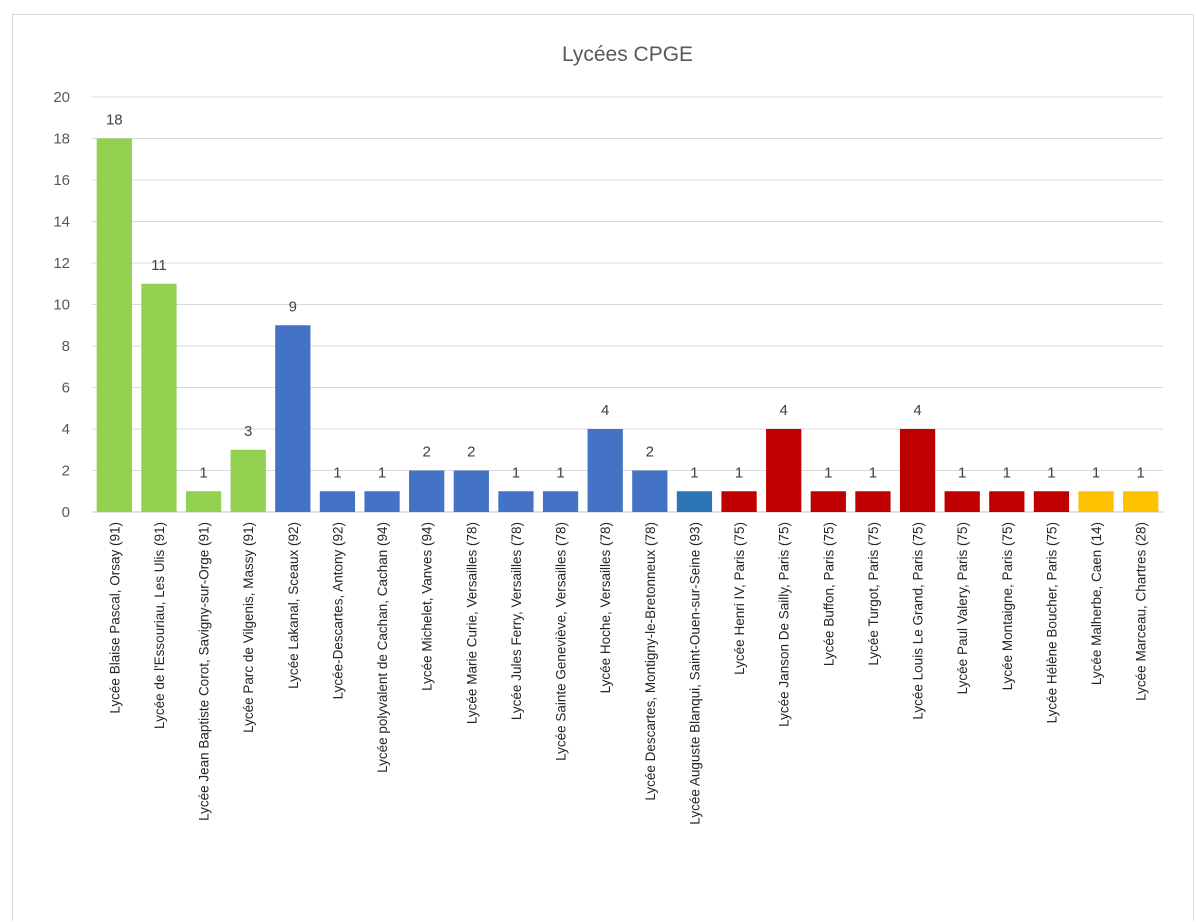  Describe the element at coordinates (962, 608) in the screenshot. I see `x-category-label: Lycée Paul Valery, Paris (75)` at that location.